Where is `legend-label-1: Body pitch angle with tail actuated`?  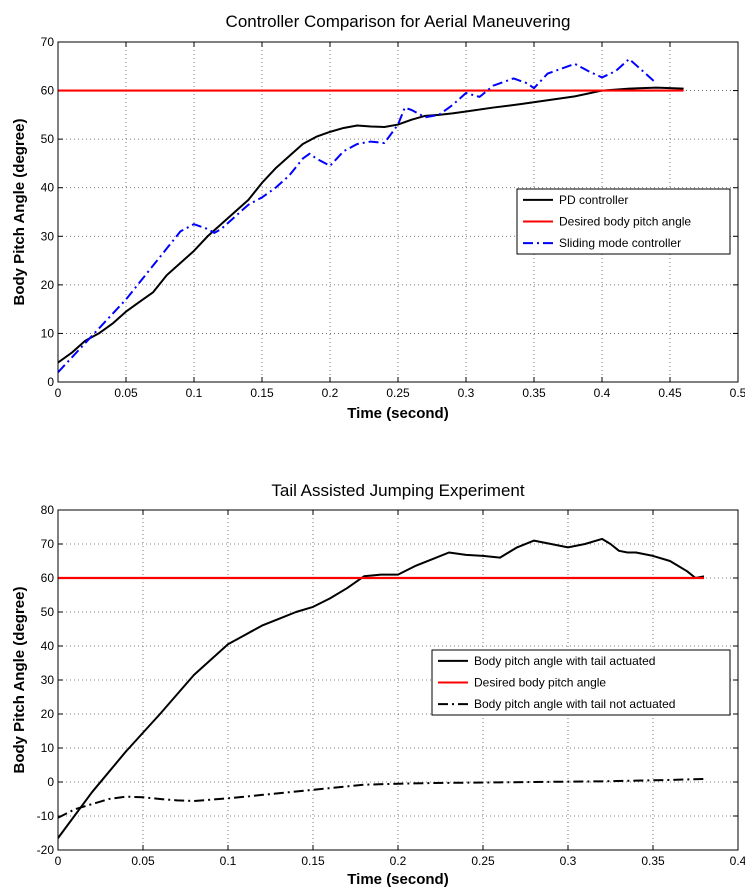
legend-label-1: Body pitch angle with tail actuated is located at coordinates (564, 661).